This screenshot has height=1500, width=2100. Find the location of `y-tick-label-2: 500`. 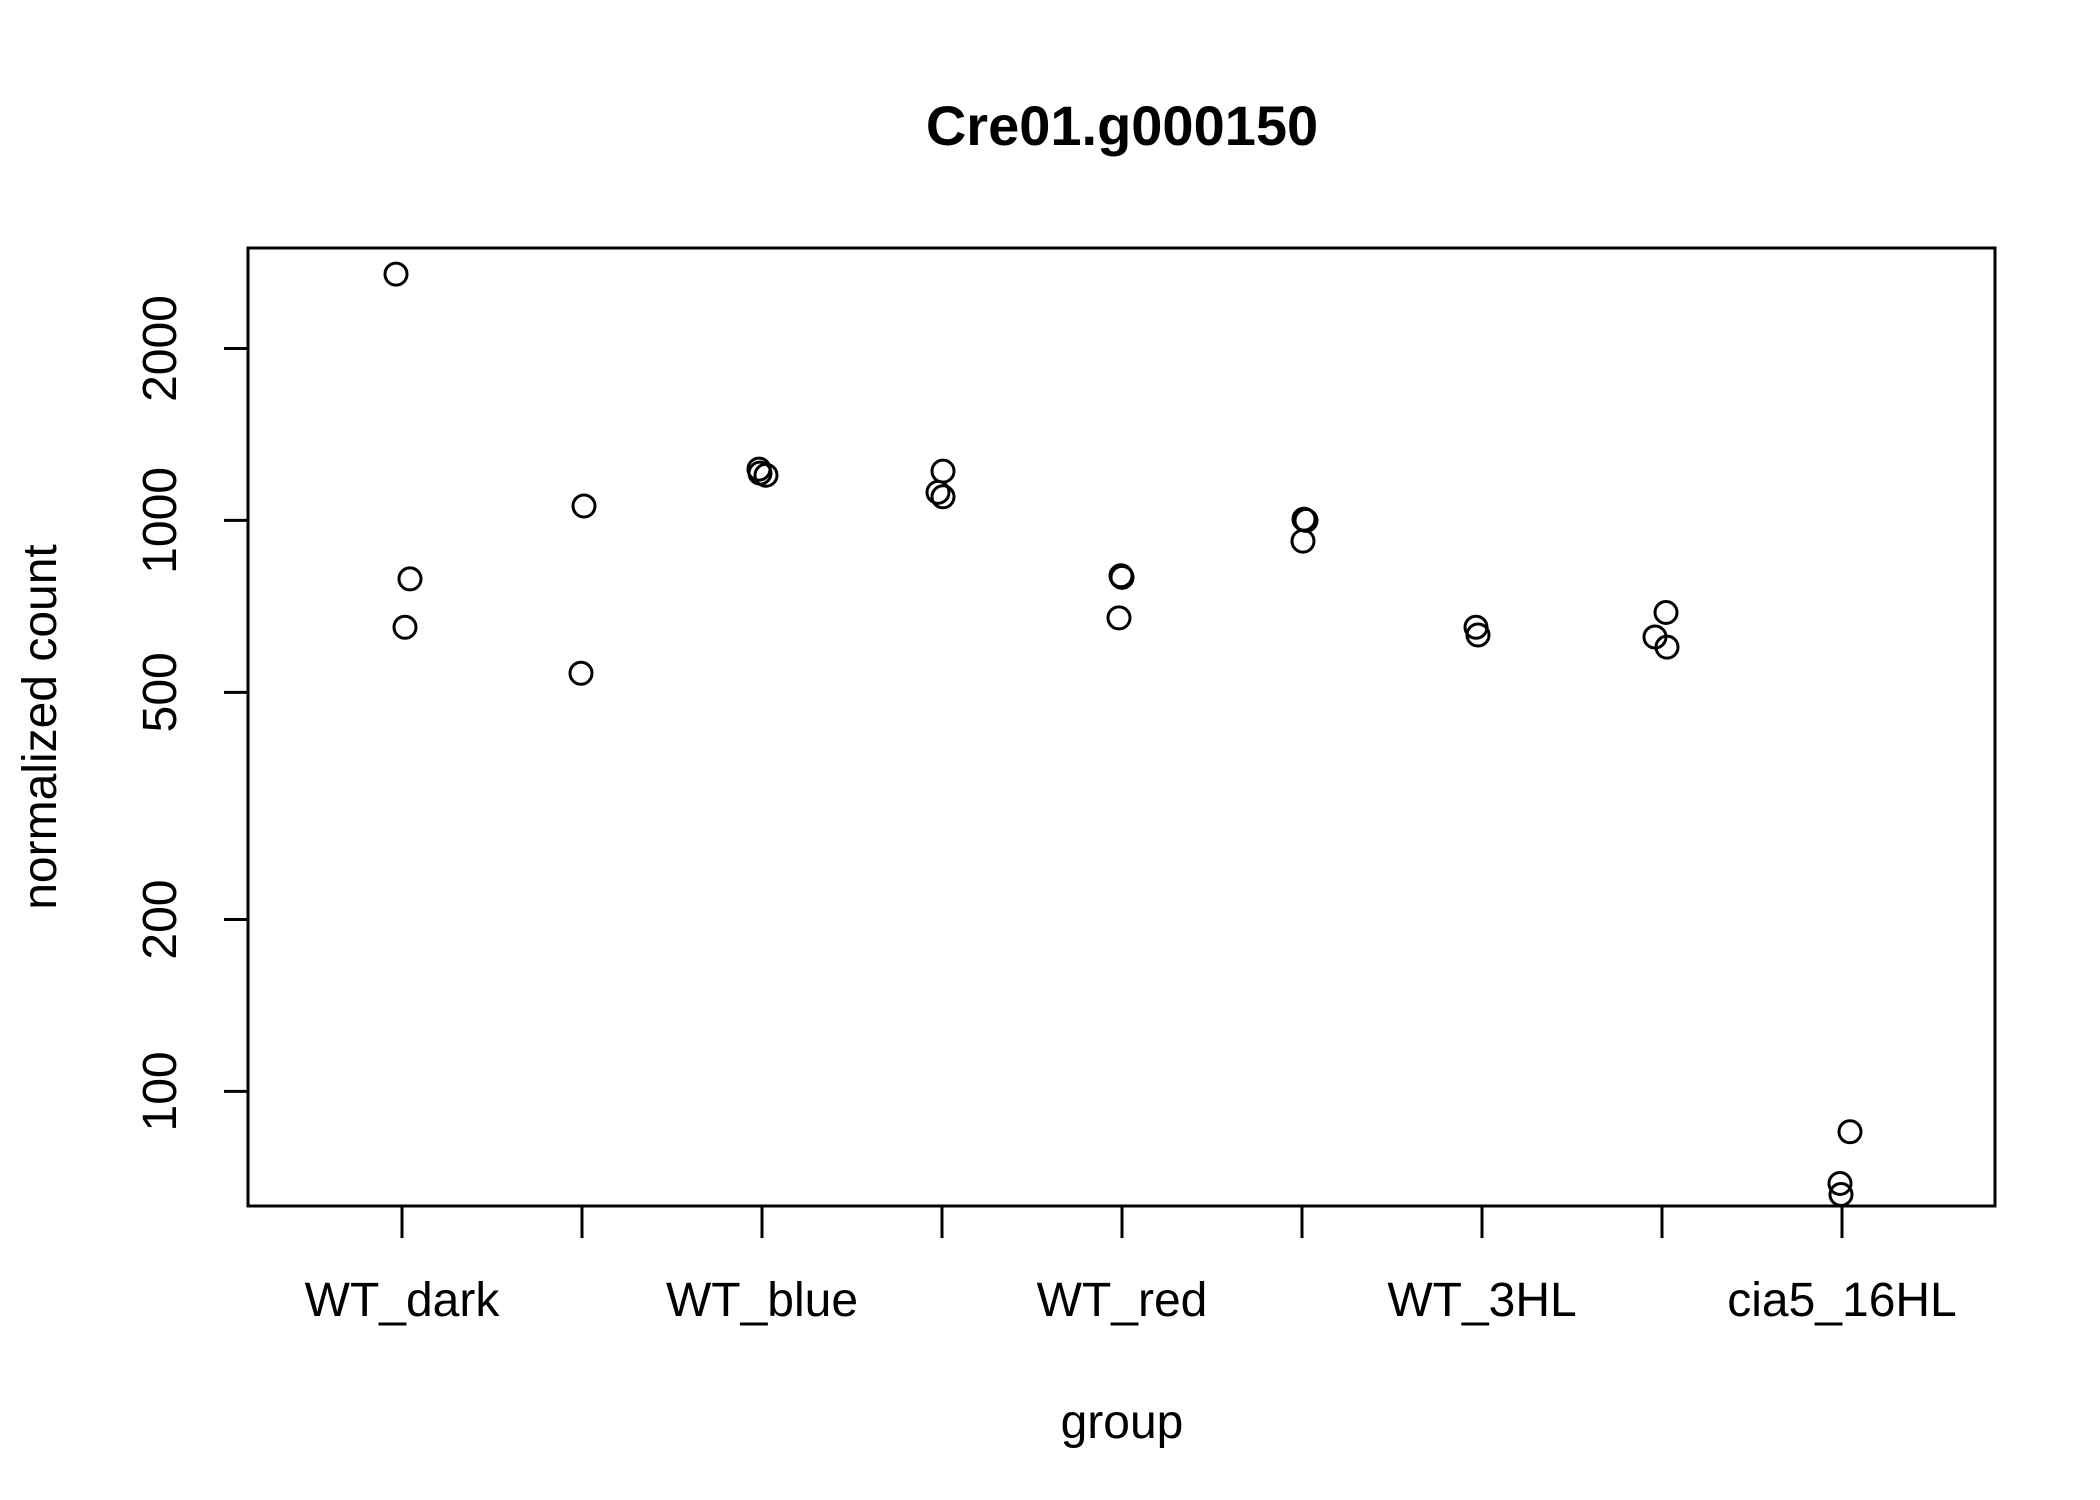

y-tick-label-2: 500 is located at coordinates (160, 692).